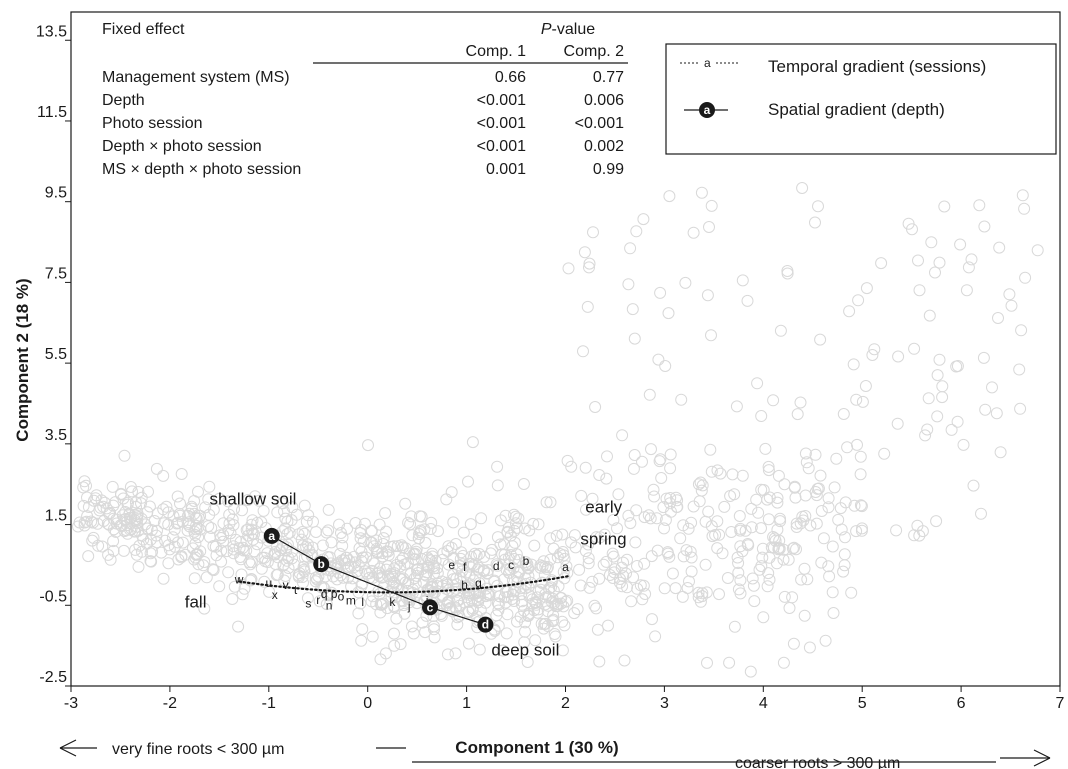 This screenshot has height=769, width=1068. I want to click on session-label-p: p, so click(334, 594).